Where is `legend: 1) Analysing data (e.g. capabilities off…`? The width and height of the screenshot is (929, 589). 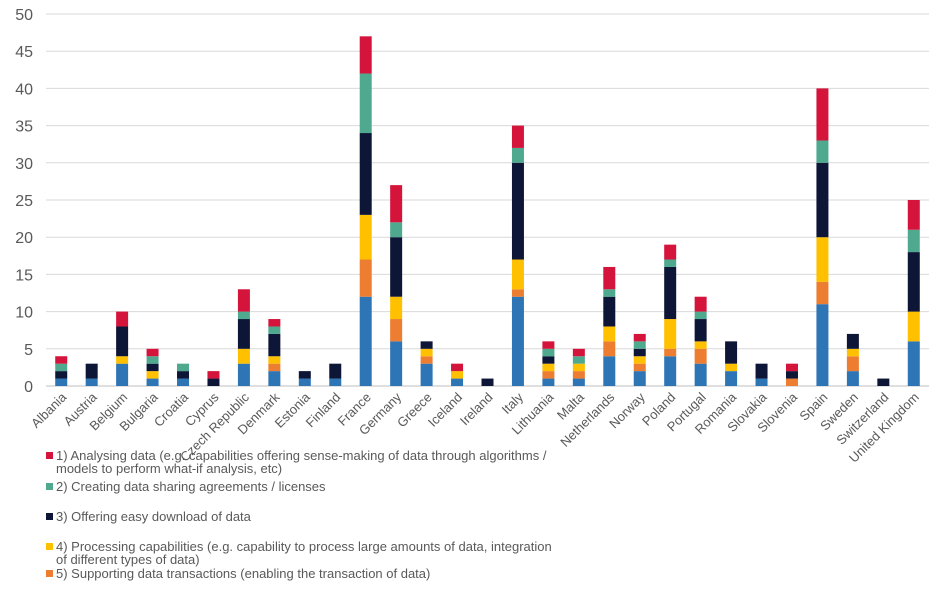
legend: 1) Analysing data (e.g. capabilities off… is located at coordinates (299, 514).